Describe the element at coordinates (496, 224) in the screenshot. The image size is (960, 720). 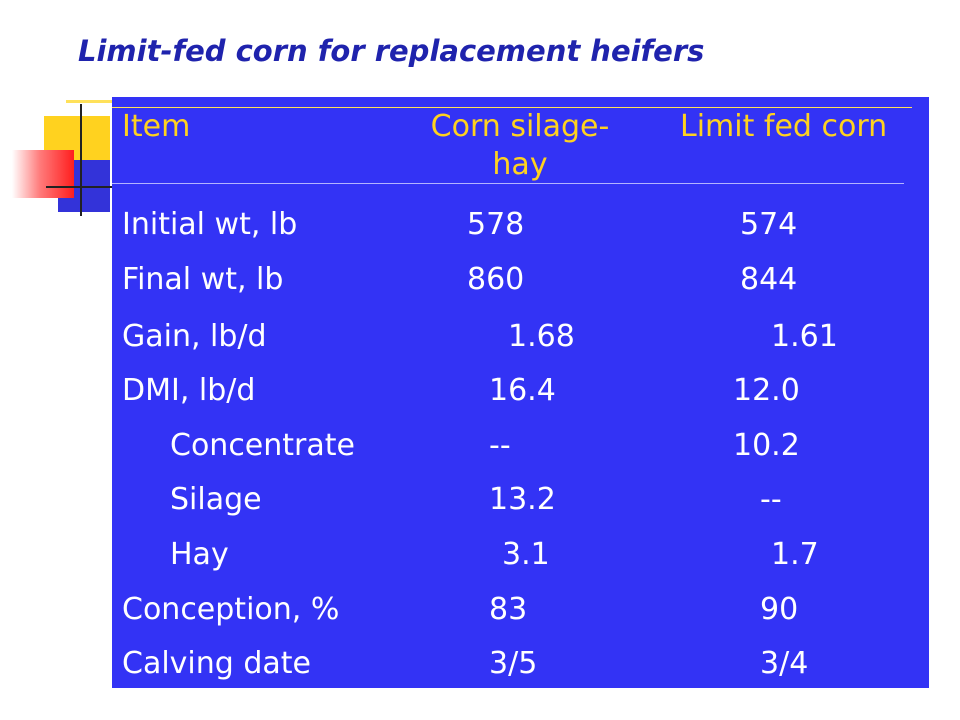
I see `cell-initial-wt-corn-silage-hay: 578` at that location.